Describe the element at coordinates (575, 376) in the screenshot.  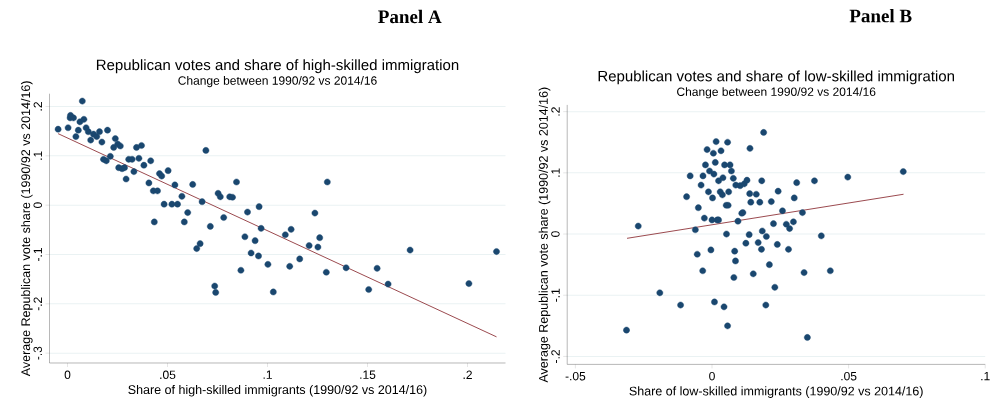
I see `x-tick-label: -.05` at that location.